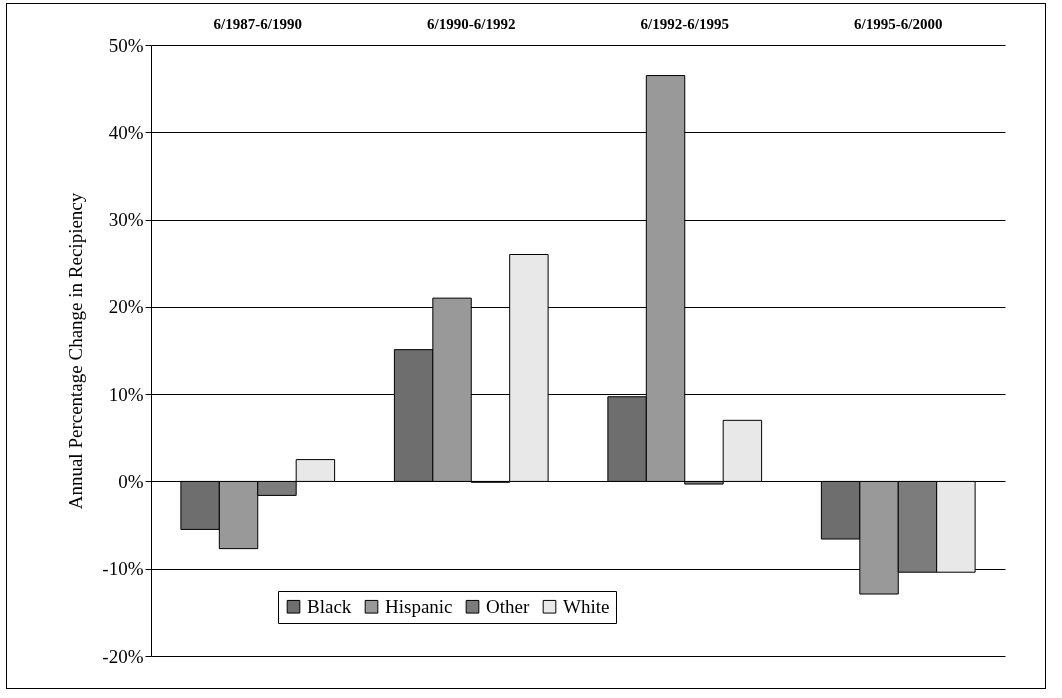  What do you see at coordinates (508, 606) in the screenshot?
I see `legend-label: Other` at bounding box center [508, 606].